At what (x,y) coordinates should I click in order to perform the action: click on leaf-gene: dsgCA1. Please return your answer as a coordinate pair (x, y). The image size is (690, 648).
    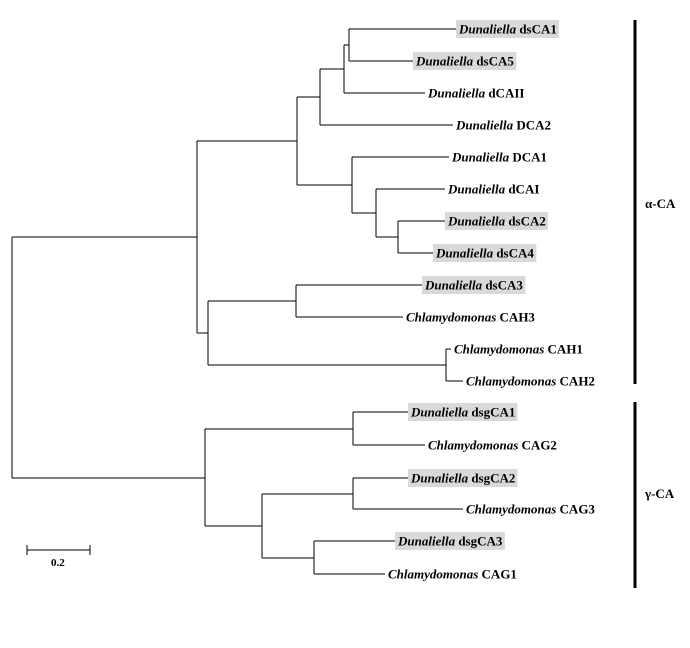
    Looking at the image, I should click on (491, 412).